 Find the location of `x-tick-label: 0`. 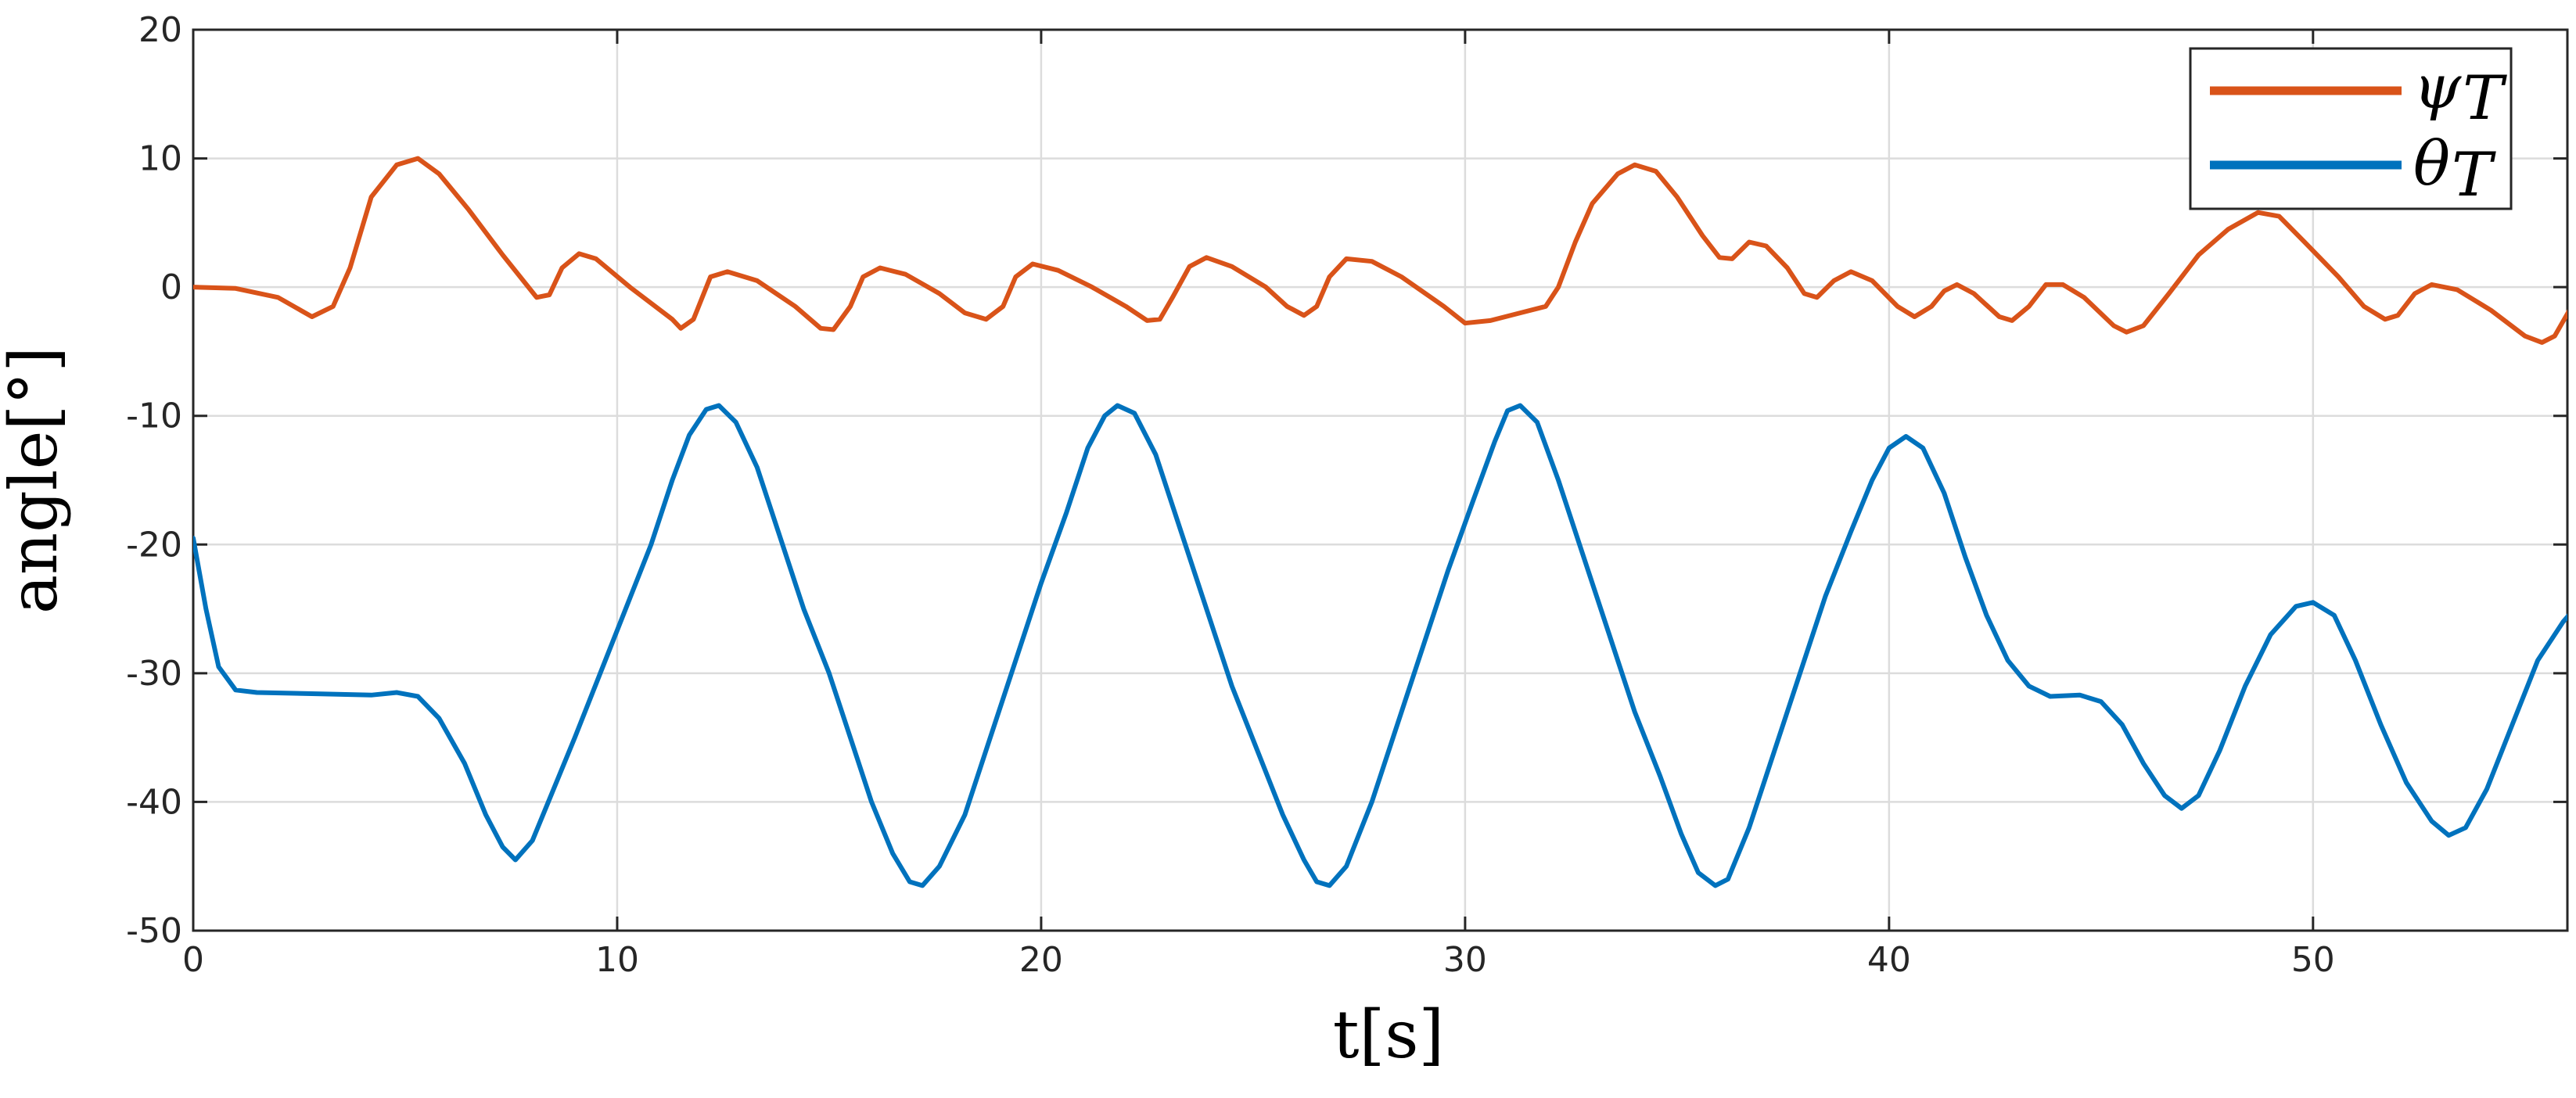

x-tick-label: 0 is located at coordinates (193, 960).